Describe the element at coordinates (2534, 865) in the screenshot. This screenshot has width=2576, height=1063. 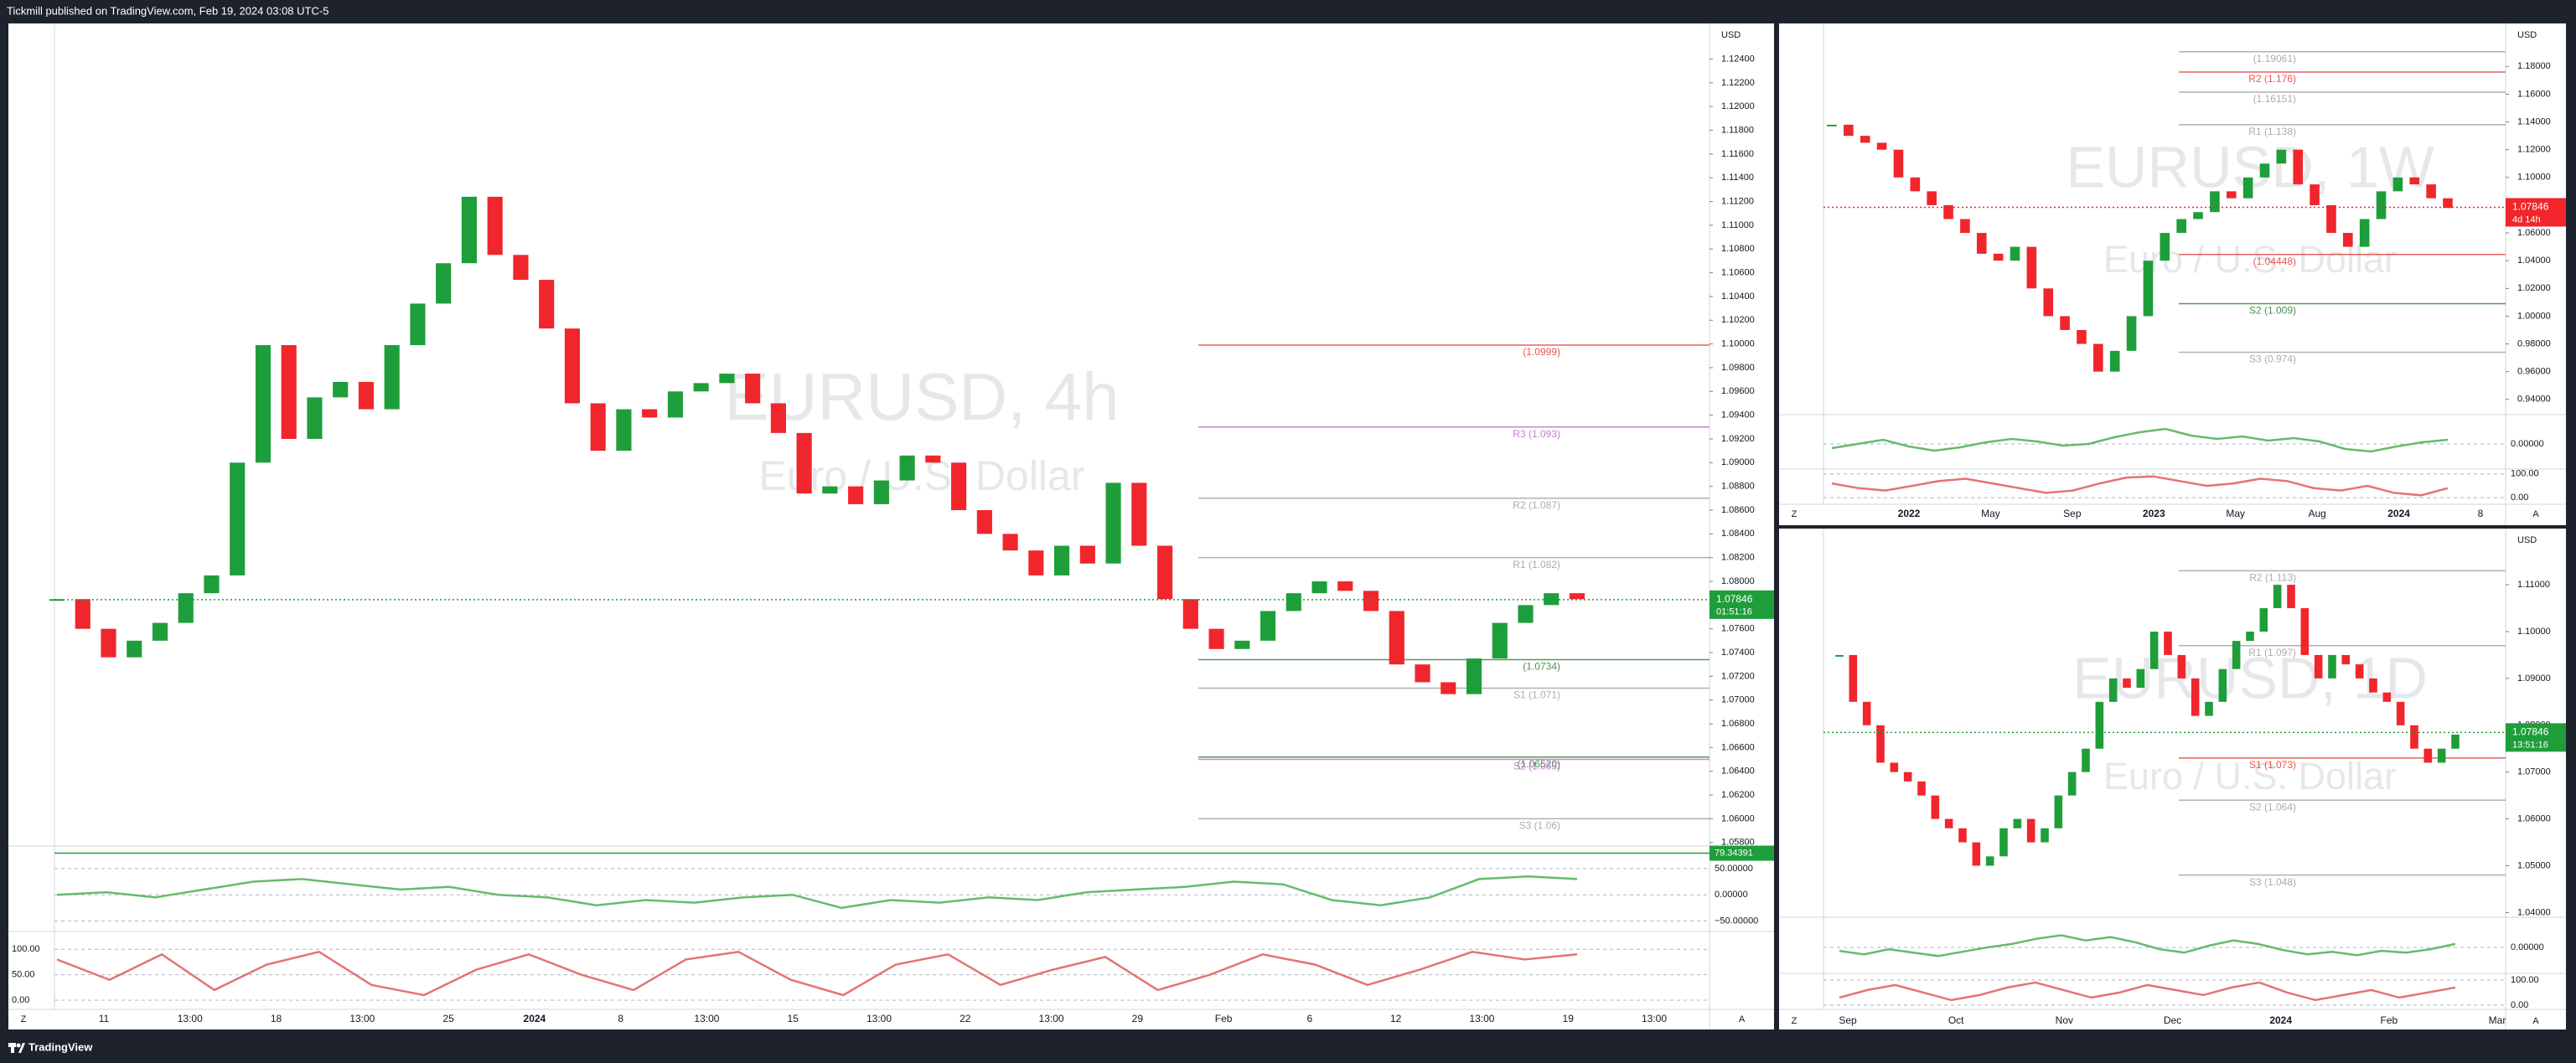
I see `y-tick-label: 1.05000` at that location.